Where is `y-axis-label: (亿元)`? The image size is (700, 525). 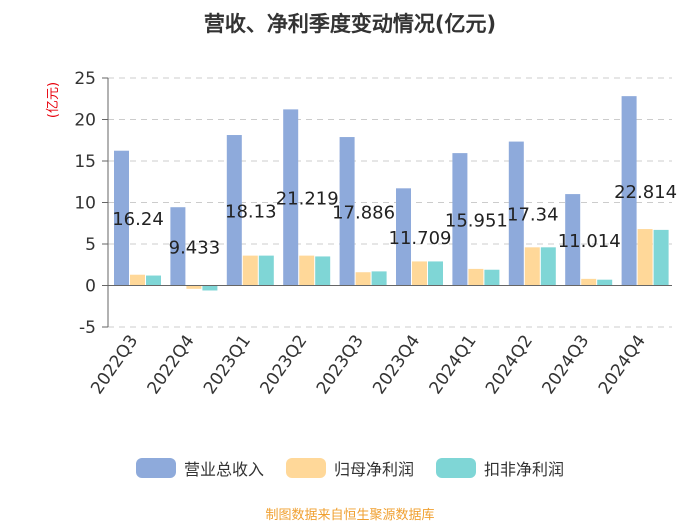
y-axis-label: (亿元) is located at coordinates (53, 100).